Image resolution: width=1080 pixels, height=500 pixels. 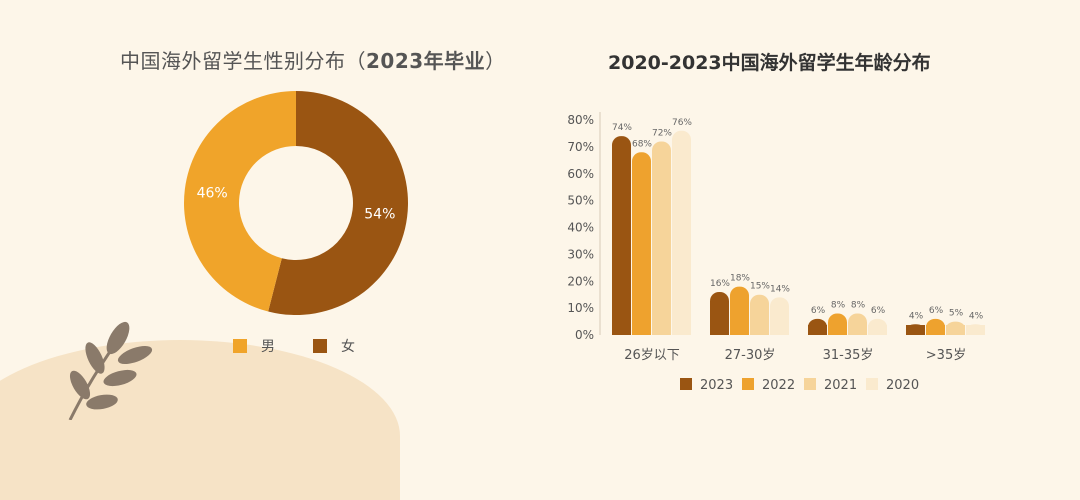 What do you see at coordinates (580, 147) in the screenshot?
I see `y-tick-label: 70%` at bounding box center [580, 147].